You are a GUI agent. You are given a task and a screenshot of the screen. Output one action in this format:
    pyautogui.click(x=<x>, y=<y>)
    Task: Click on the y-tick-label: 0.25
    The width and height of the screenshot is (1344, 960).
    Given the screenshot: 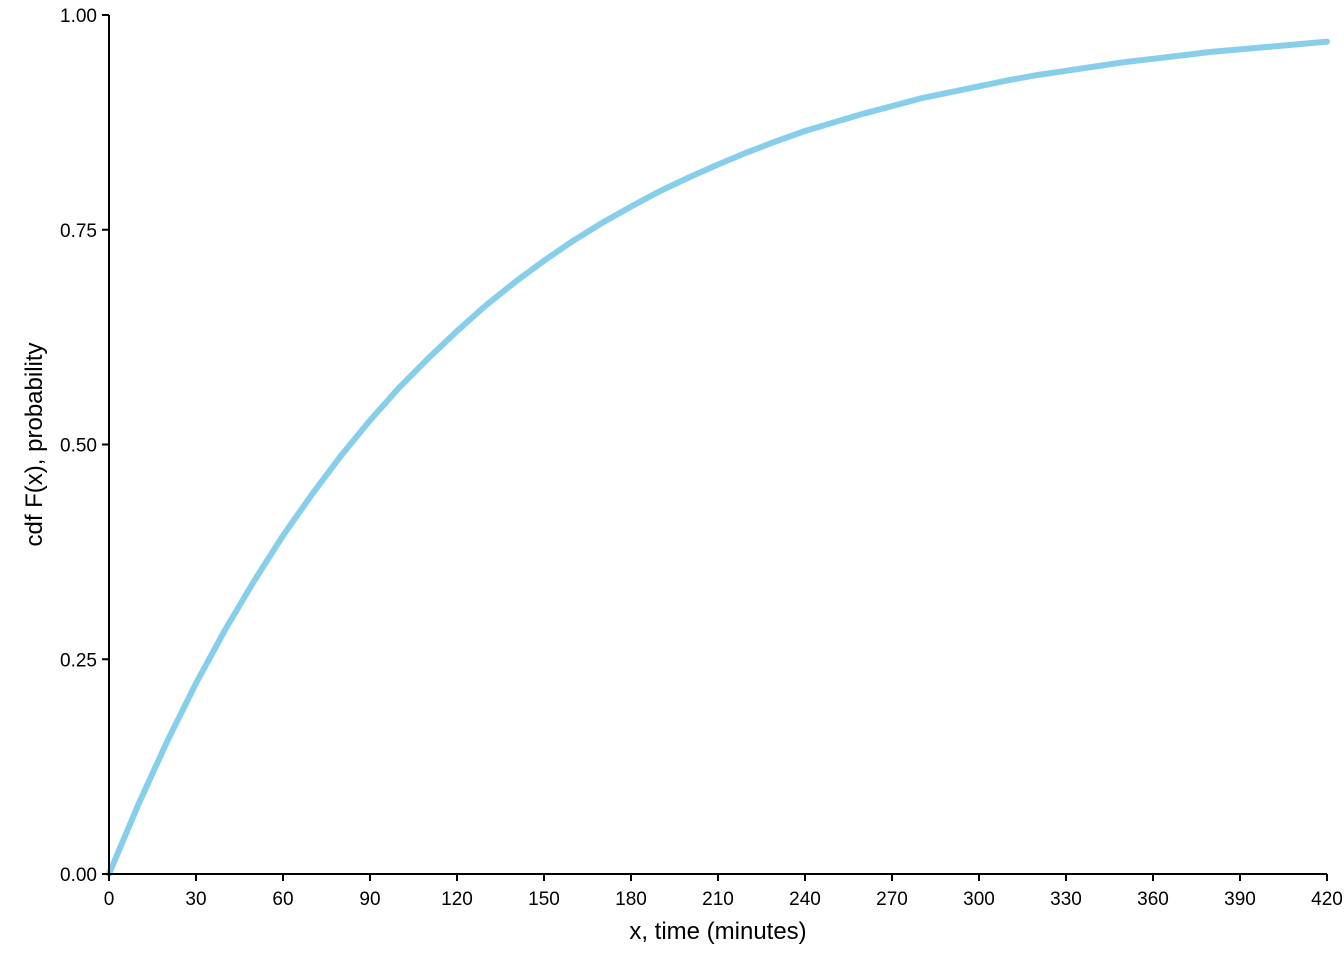 What is the action you would take?
    pyautogui.click(x=78, y=660)
    